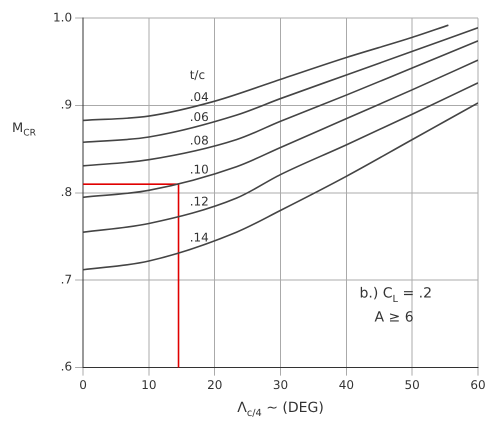 The height and width of the screenshot is (426, 498). I want to click on y-tick-label: .8, so click(66, 192).